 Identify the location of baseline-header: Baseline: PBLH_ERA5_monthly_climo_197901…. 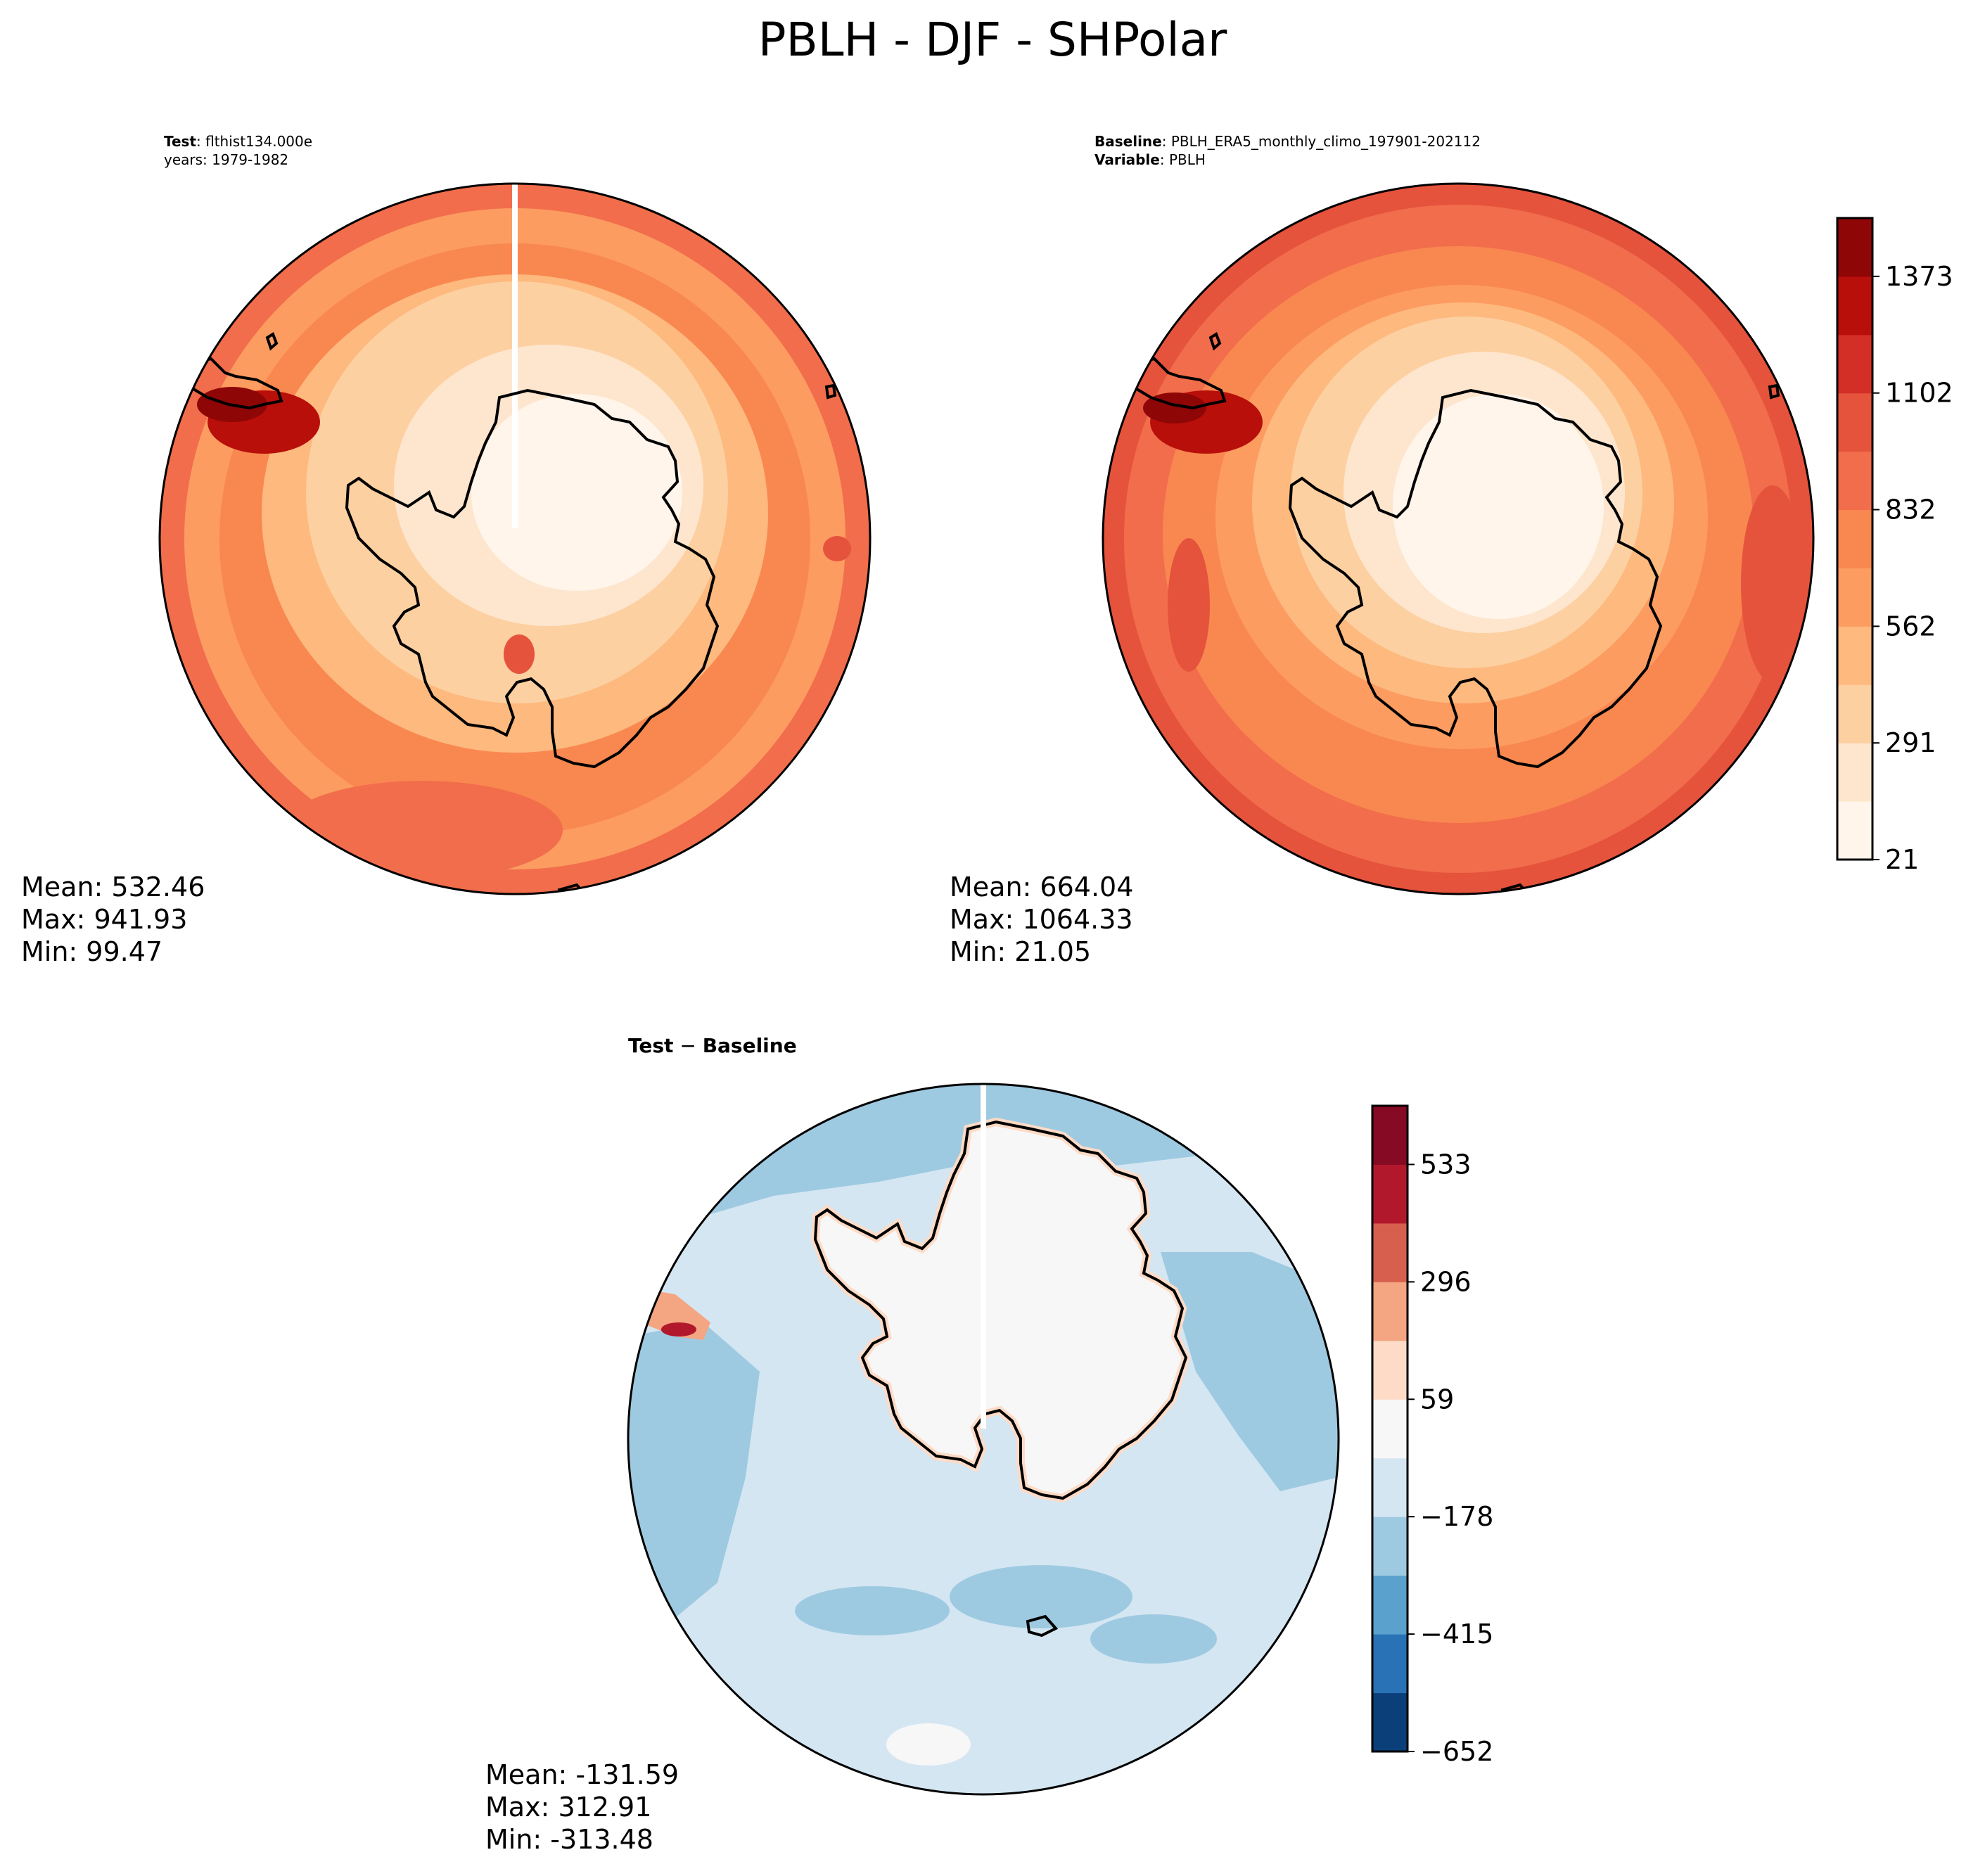
(1287, 150).